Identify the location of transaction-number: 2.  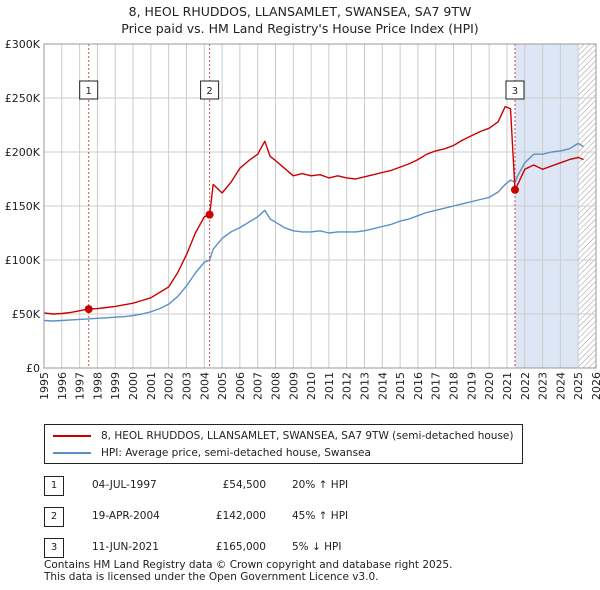
(54, 517).